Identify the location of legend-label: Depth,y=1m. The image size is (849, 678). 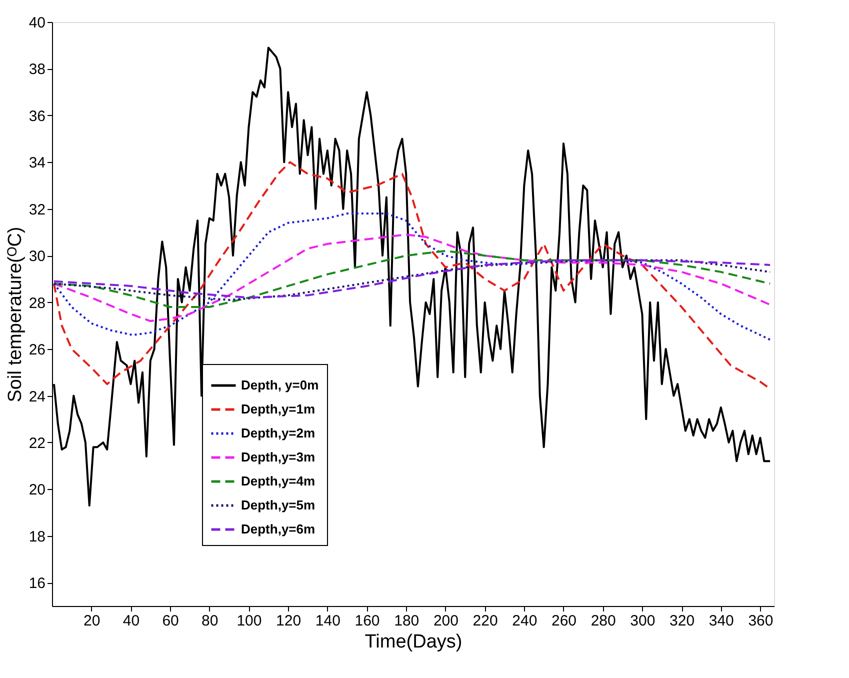
(278, 409).